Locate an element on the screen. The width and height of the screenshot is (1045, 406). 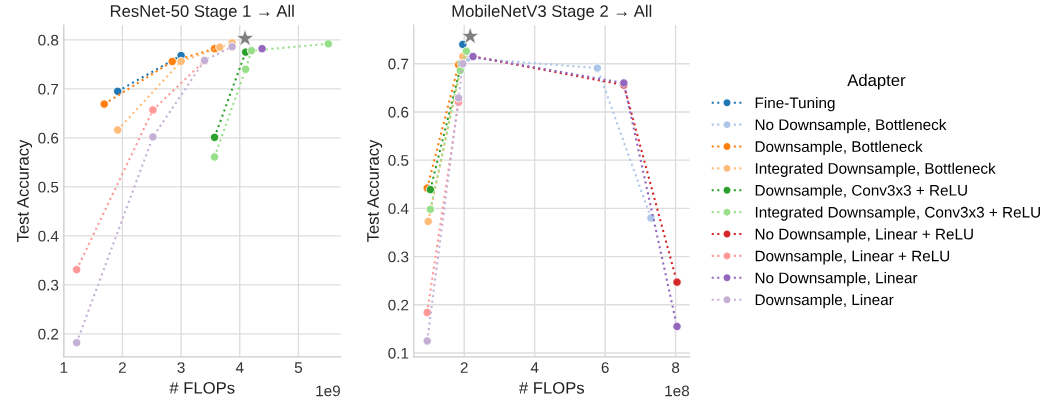
legend-label: Downsample, Bottleneck is located at coordinates (839, 148).